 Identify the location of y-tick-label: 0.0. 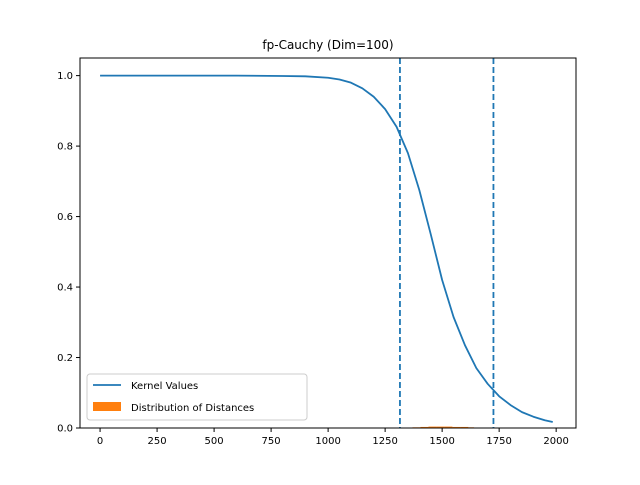
(65, 429).